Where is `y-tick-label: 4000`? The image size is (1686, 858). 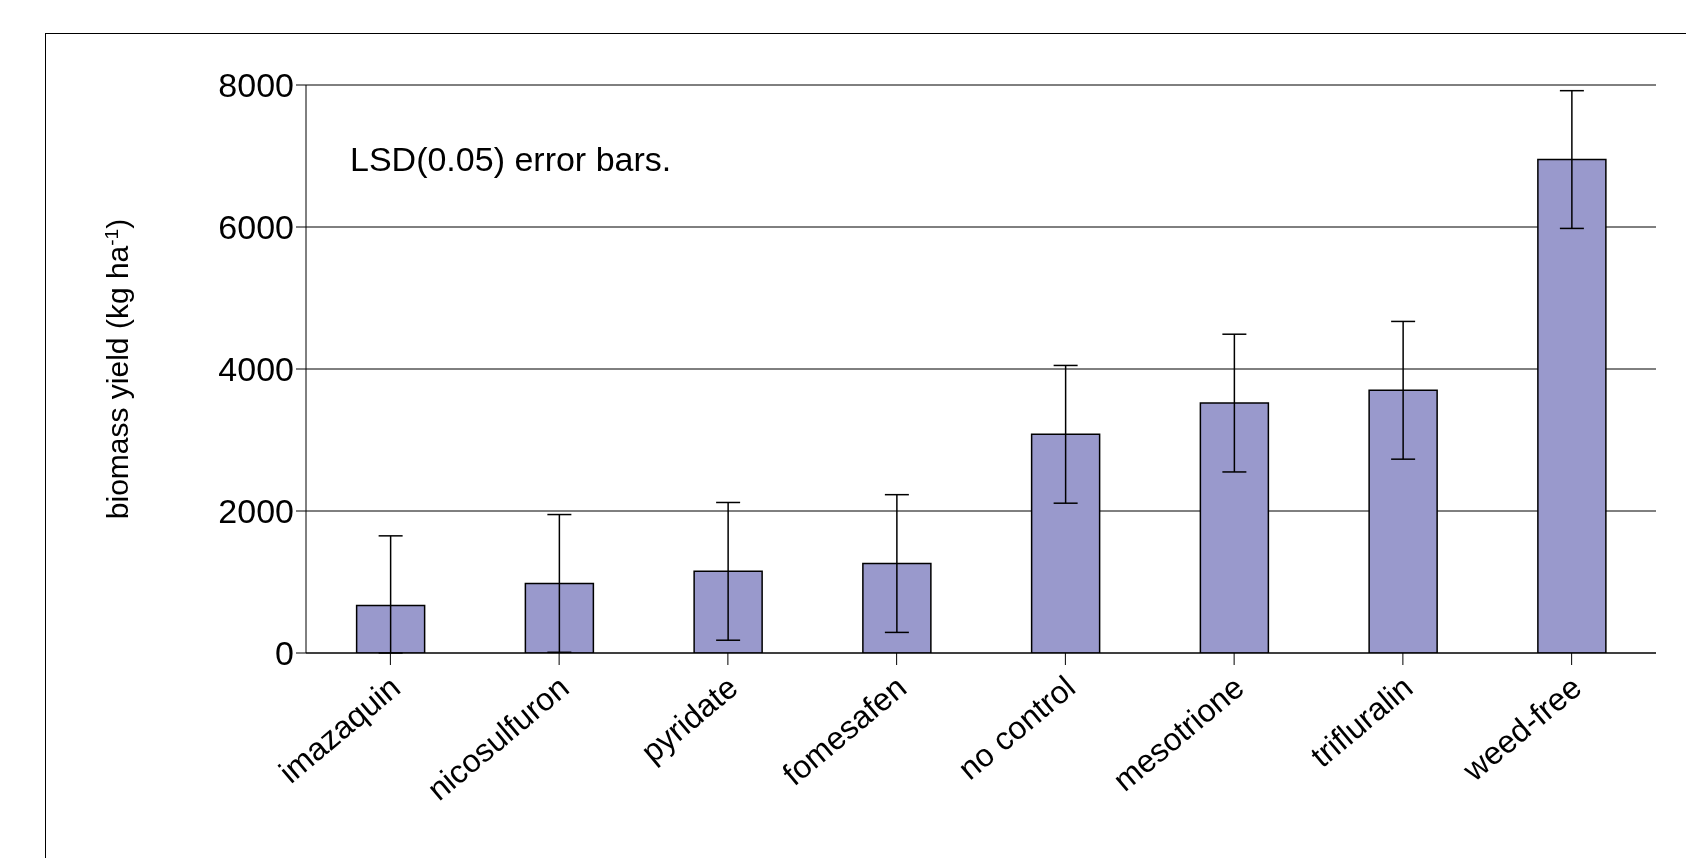
y-tick-label: 4000 is located at coordinates (256, 369).